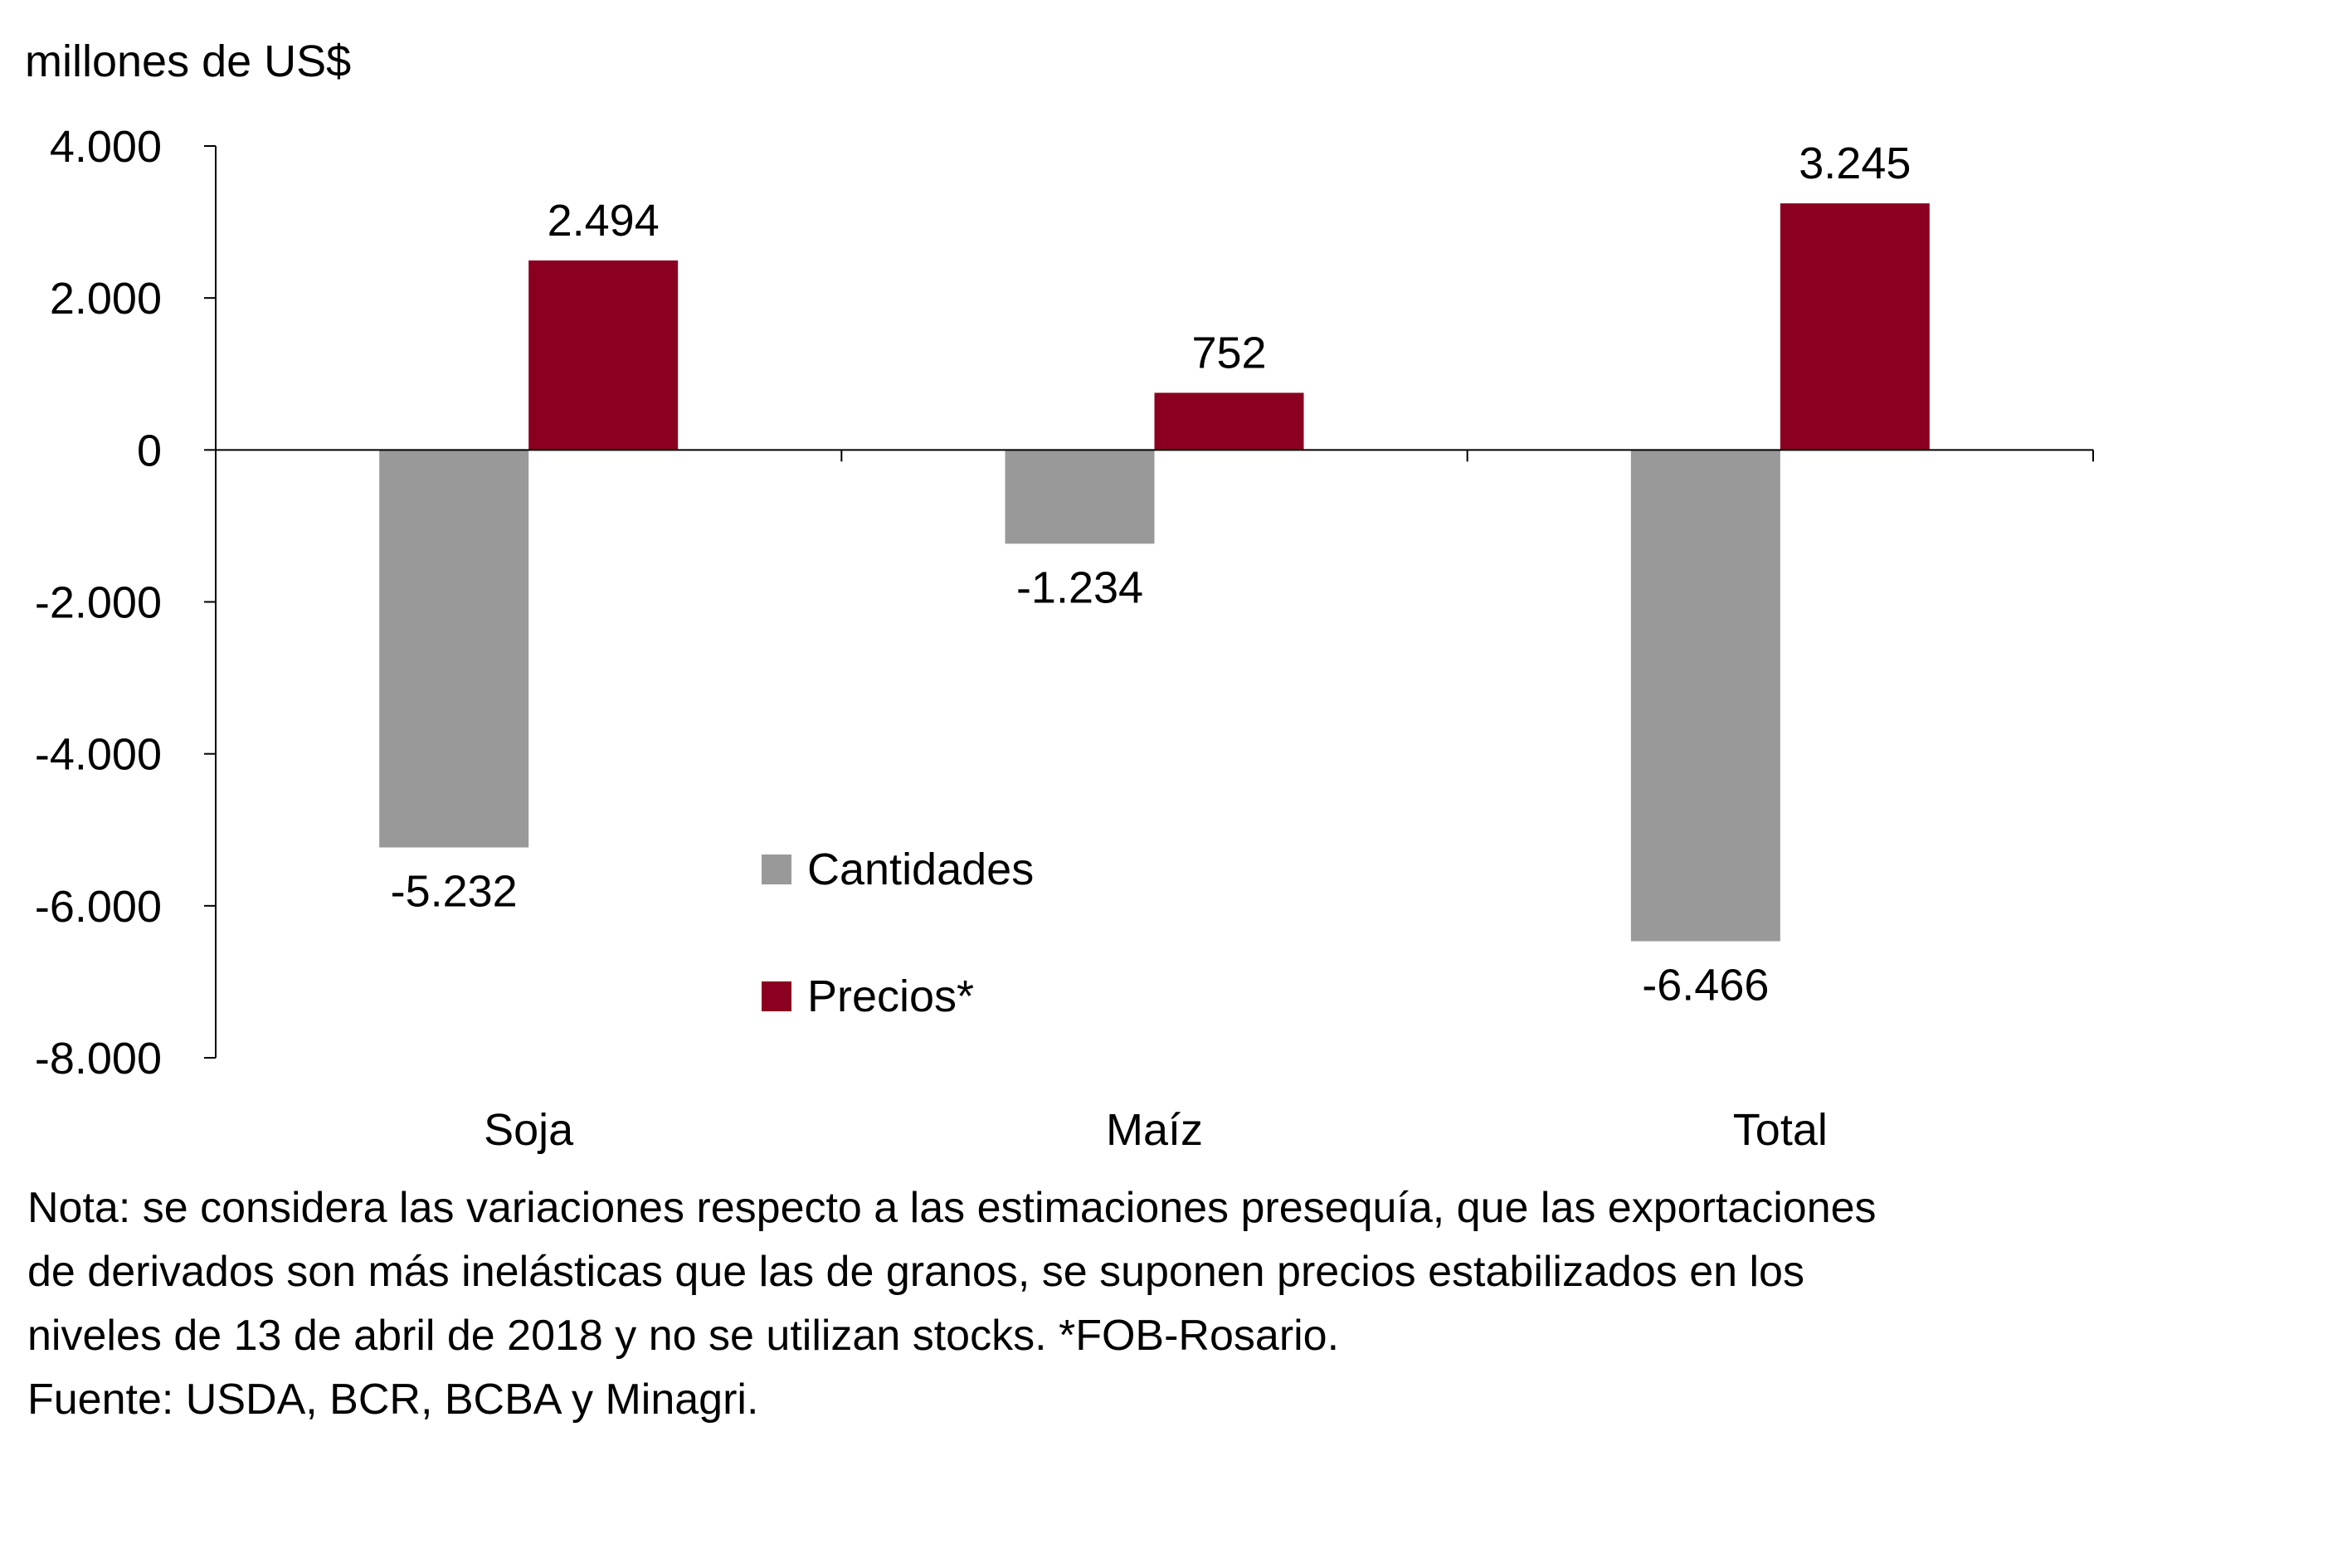 The height and width of the screenshot is (1568, 2352). Describe the element at coordinates (776, 869) in the screenshot. I see `legend-swatch-cantidades` at that location.